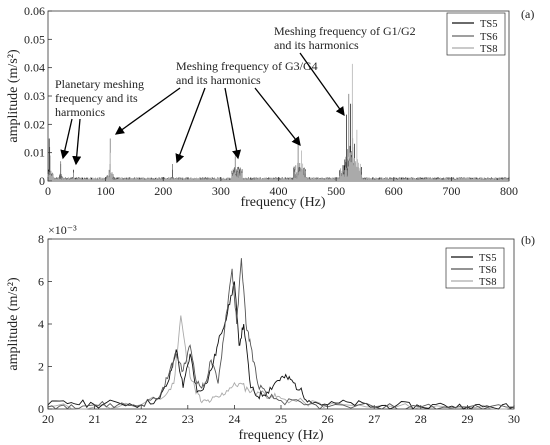 This screenshot has height=445, width=550. I want to click on y-ticks-a: 0 0.01 0.02 0.03 0.04 0.05 0.06, so click(38, 96).